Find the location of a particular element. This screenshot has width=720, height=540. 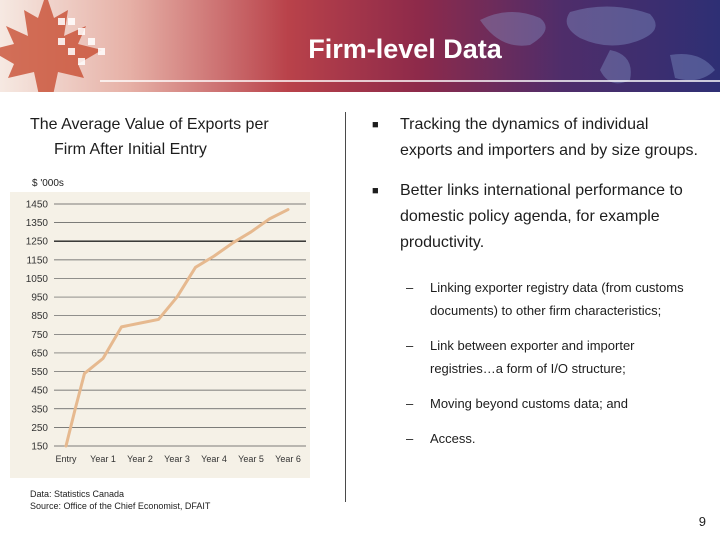

chart-title-line1: The Average Value of Exports per is located at coordinates (149, 124).